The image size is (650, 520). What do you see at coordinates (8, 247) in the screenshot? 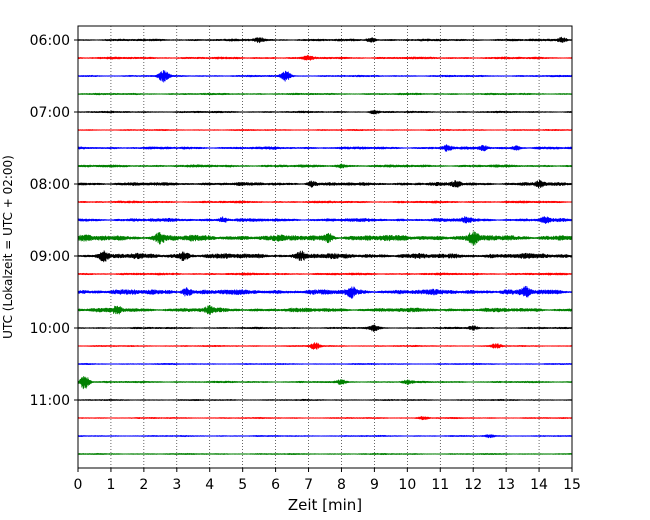
I see `y-axis-label: UTC (Lokalzeit = UTC + 02:00)` at bounding box center [8, 247].